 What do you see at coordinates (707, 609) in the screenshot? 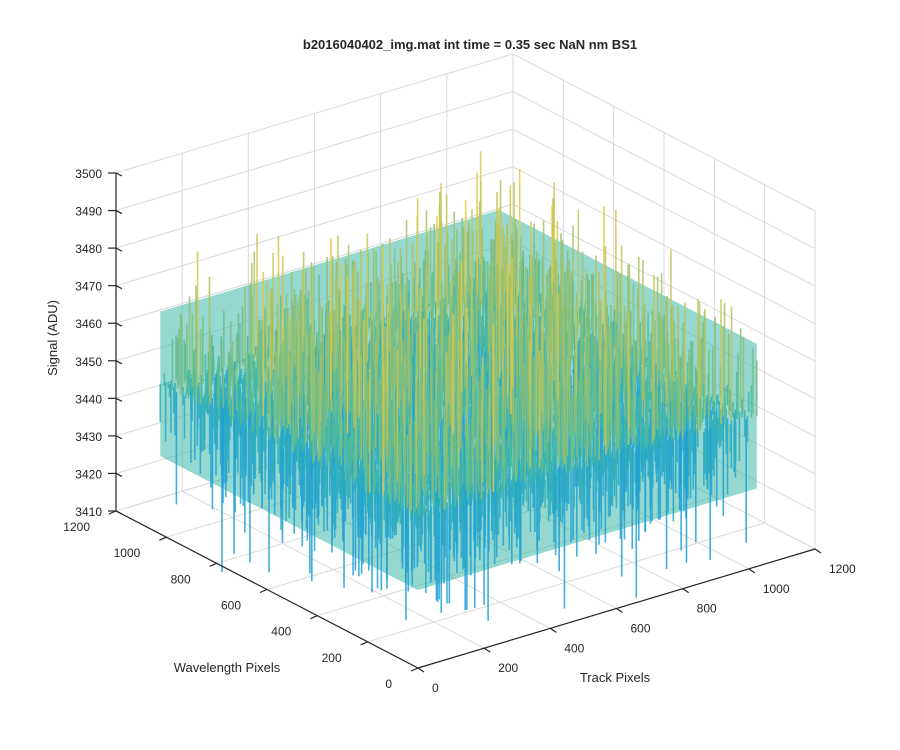
I see `x-tick-label: 800` at bounding box center [707, 609].